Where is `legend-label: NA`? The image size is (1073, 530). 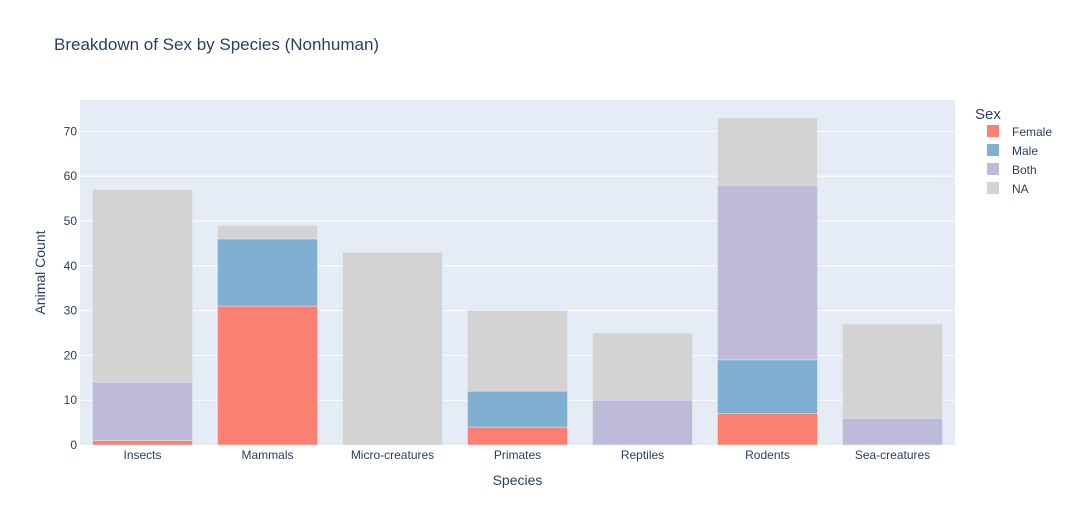
legend-label: NA is located at coordinates (1020, 189).